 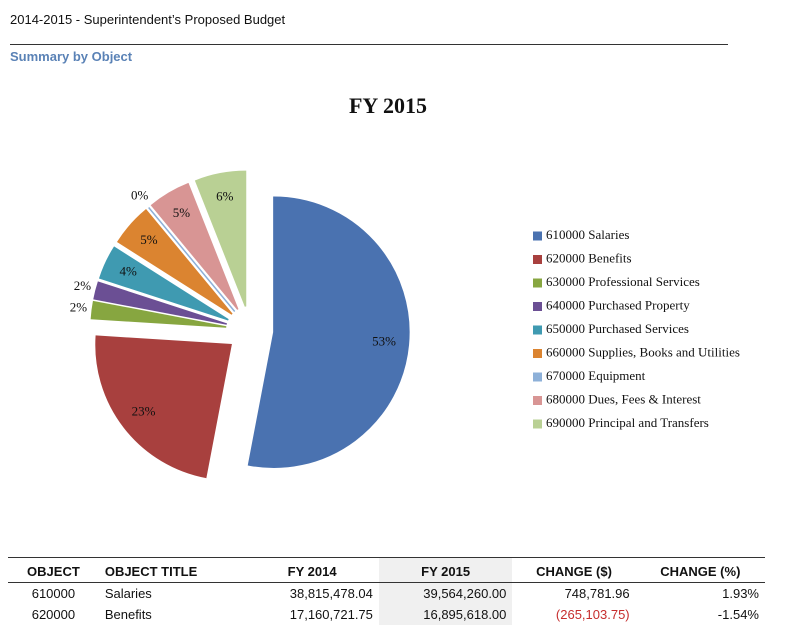 I want to click on data-label: 53%, so click(x=384, y=341).